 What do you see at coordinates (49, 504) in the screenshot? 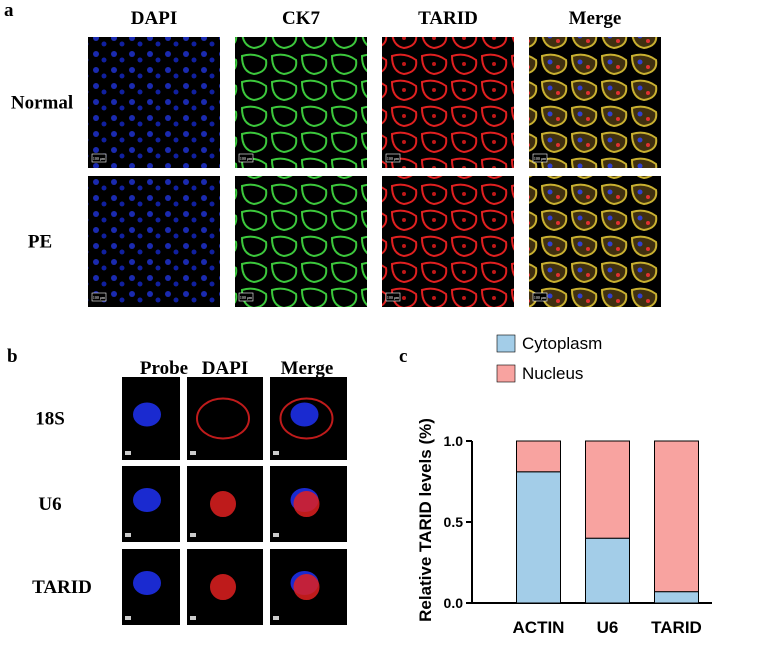
I see `row-label: U6` at bounding box center [49, 504].